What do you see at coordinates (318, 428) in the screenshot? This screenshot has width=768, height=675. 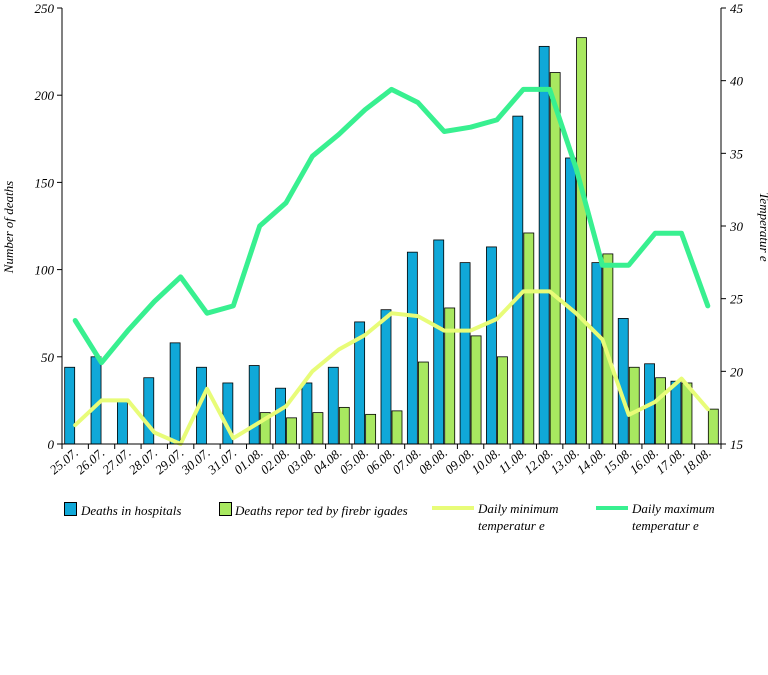 I see `bar-firebrigades-03.08.` at bounding box center [318, 428].